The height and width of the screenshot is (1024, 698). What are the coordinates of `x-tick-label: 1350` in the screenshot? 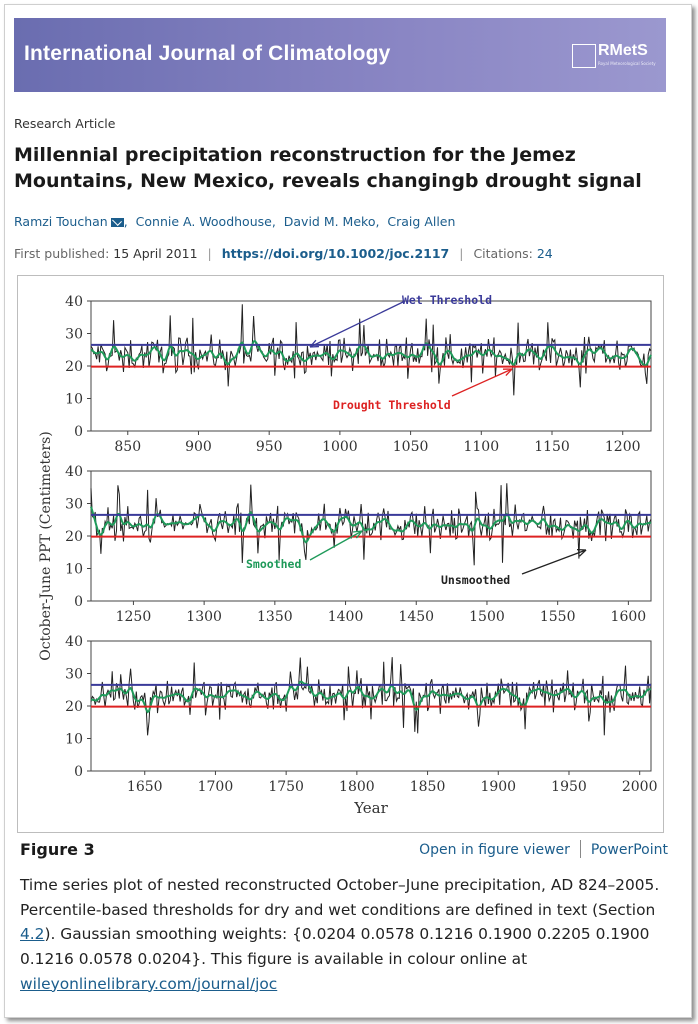 It's located at (275, 617).